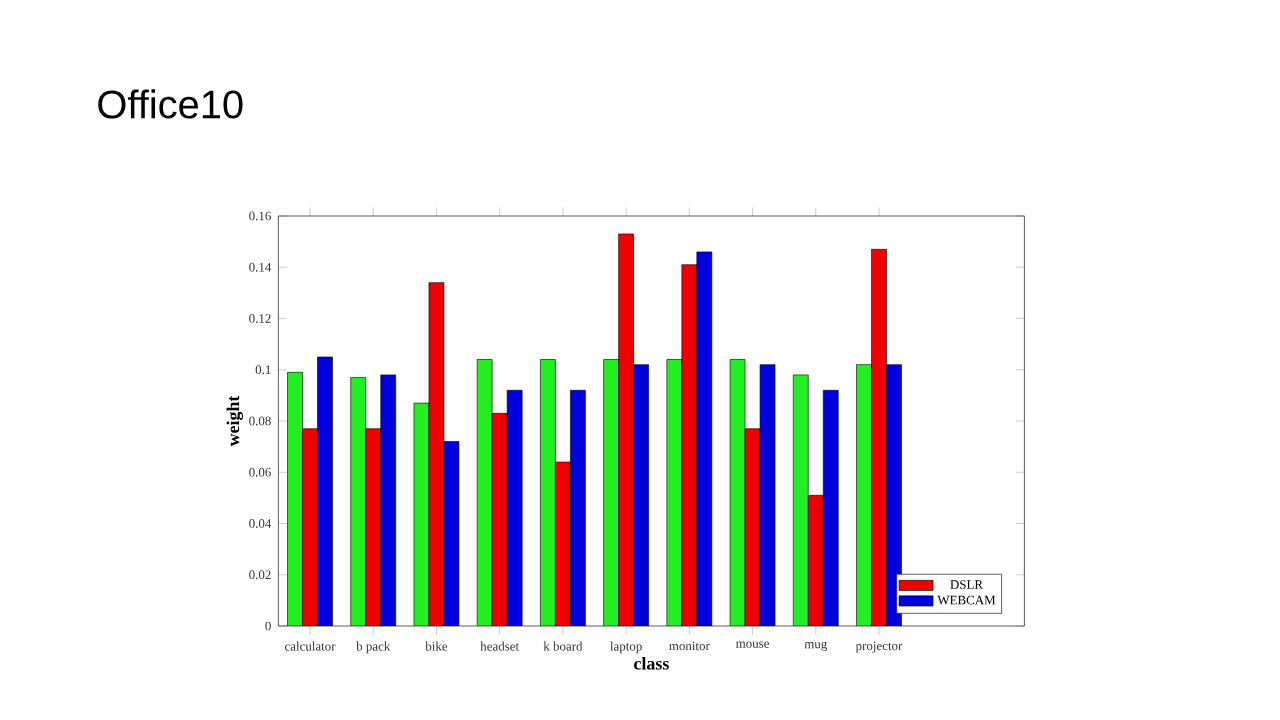 This screenshot has width=1280, height=720. I want to click on chart-title: Office10, so click(170, 104).